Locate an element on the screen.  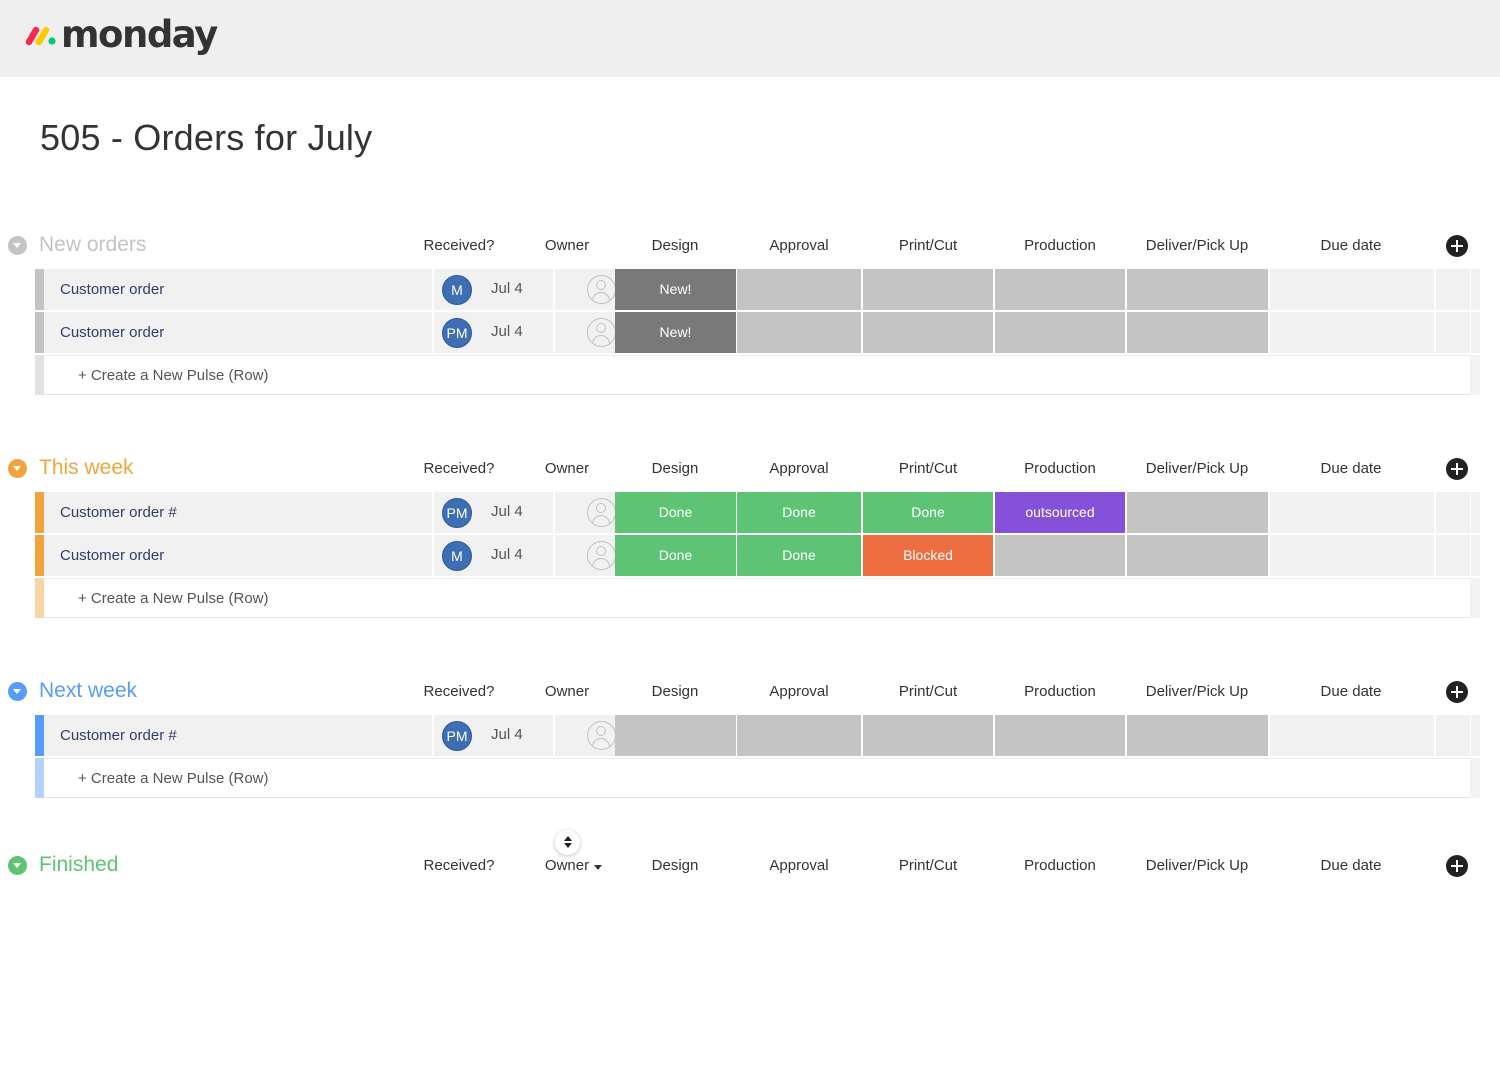
status-cell-print-cut: Blocked is located at coordinates (928, 555).